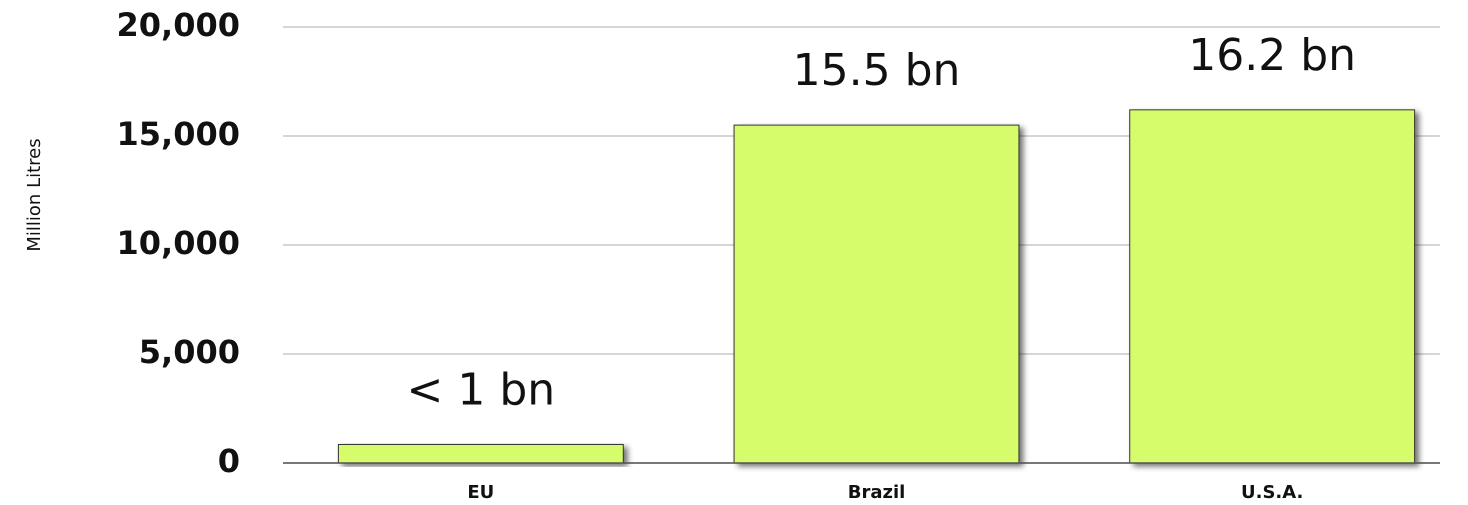  I want to click on value-label: 16.2 bn, so click(1272, 55).